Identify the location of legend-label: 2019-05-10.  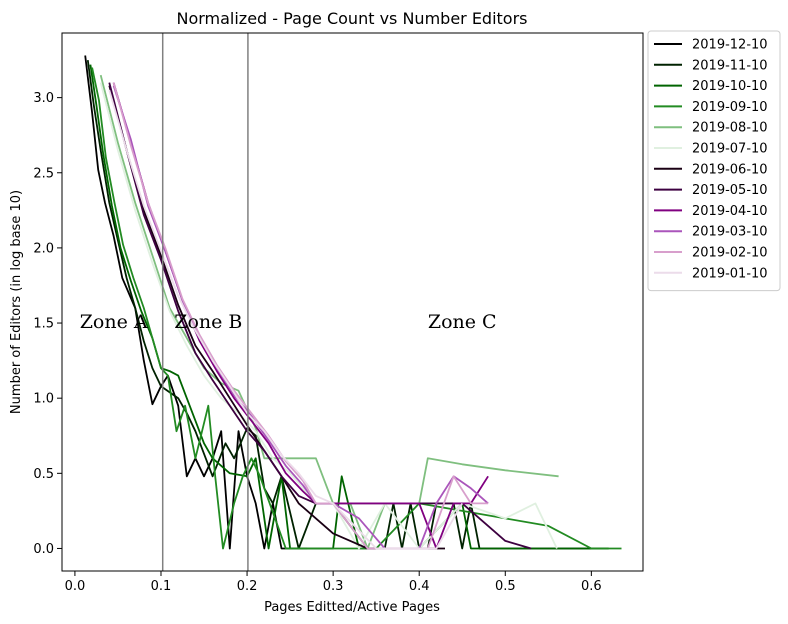
(730, 190).